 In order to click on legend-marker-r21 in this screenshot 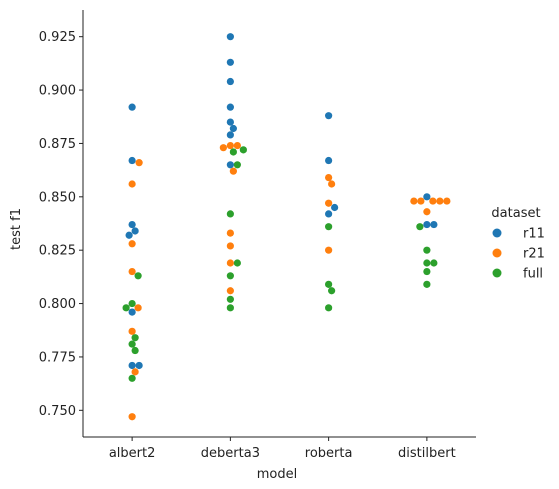, I will do `click(497, 253)`.